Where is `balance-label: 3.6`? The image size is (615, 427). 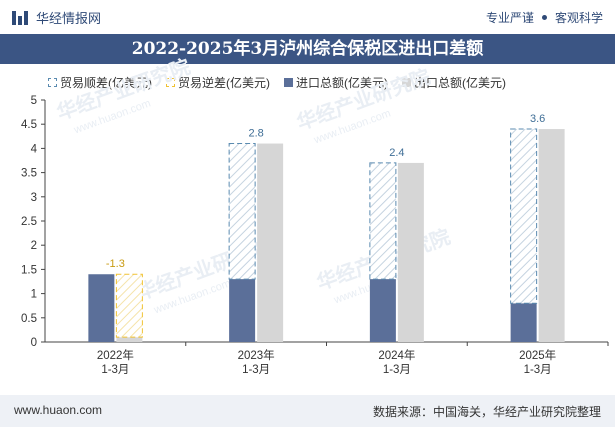
balance-label: 3.6 is located at coordinates (537, 119).